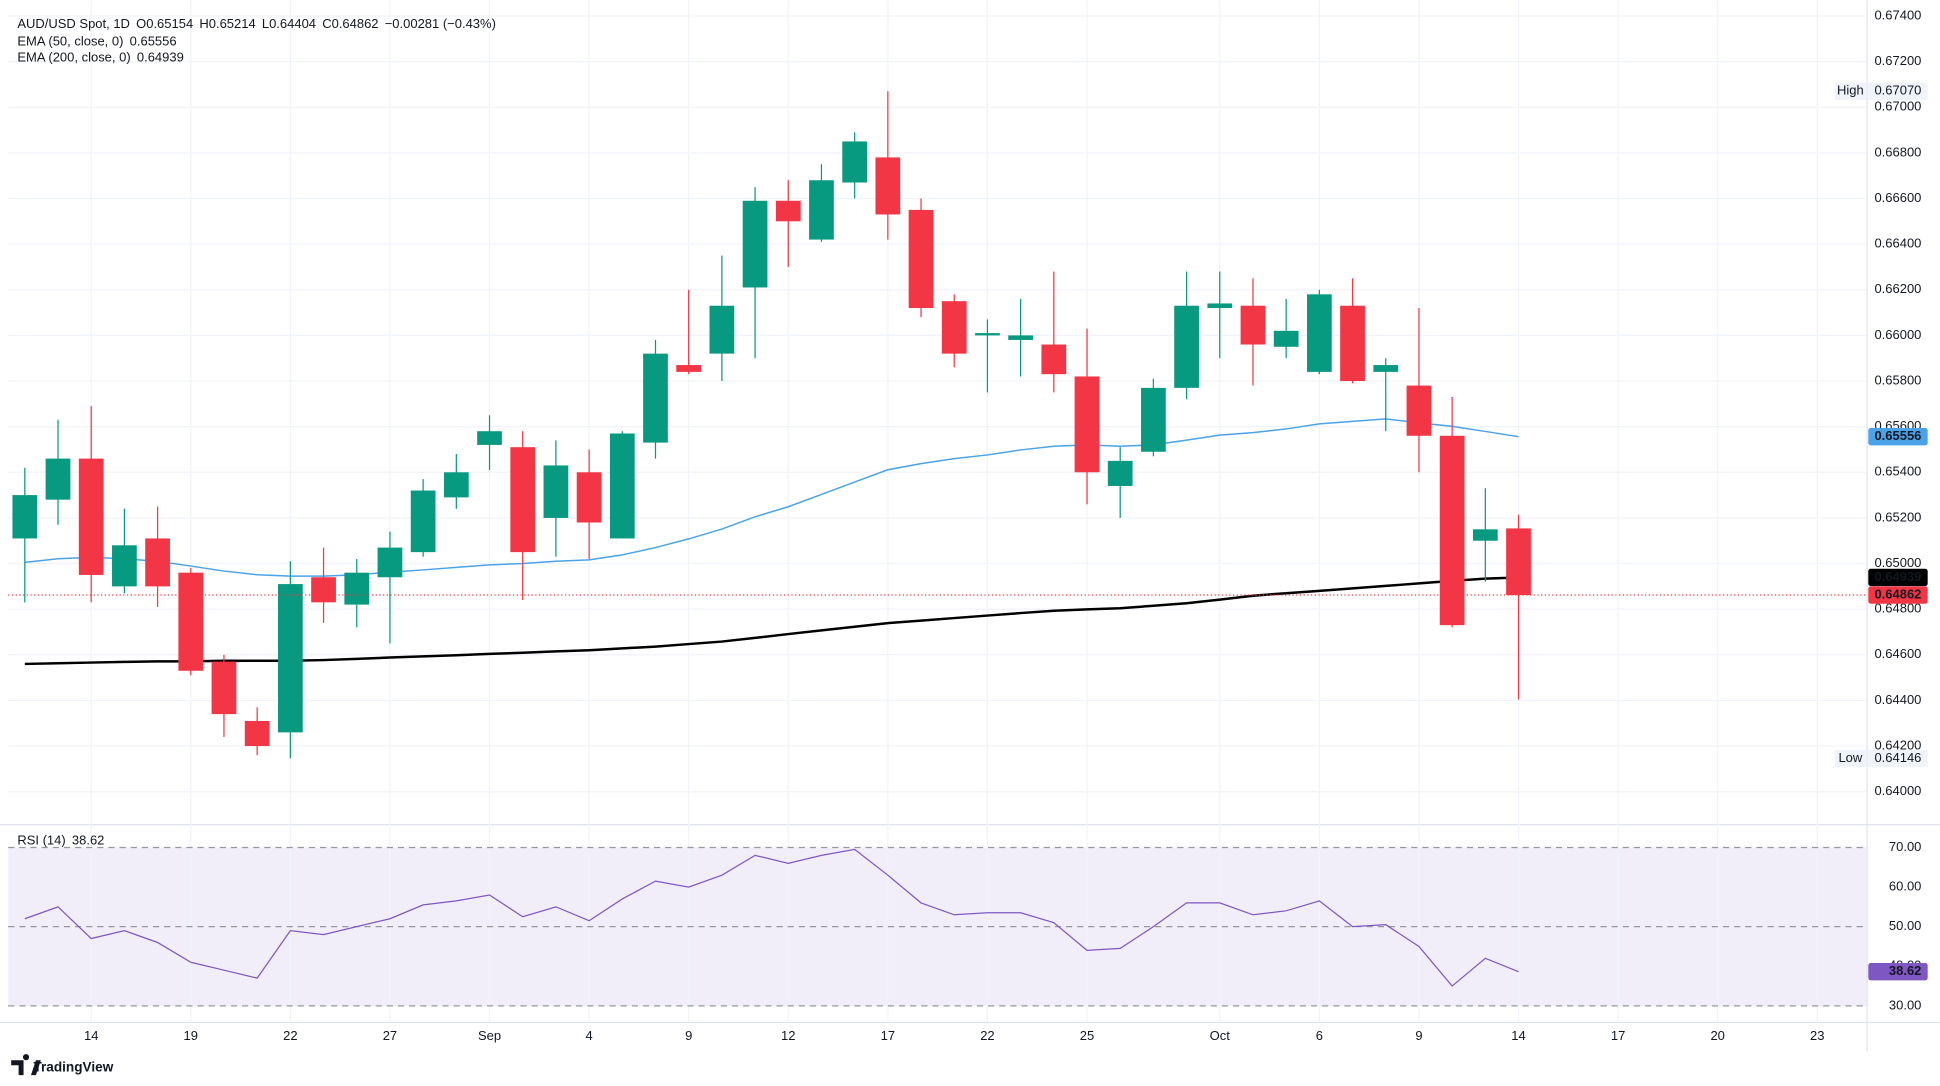 The width and height of the screenshot is (1940, 1086). What do you see at coordinates (1905, 885) in the screenshot?
I see `rsi-tick-label: 60.00` at bounding box center [1905, 885].